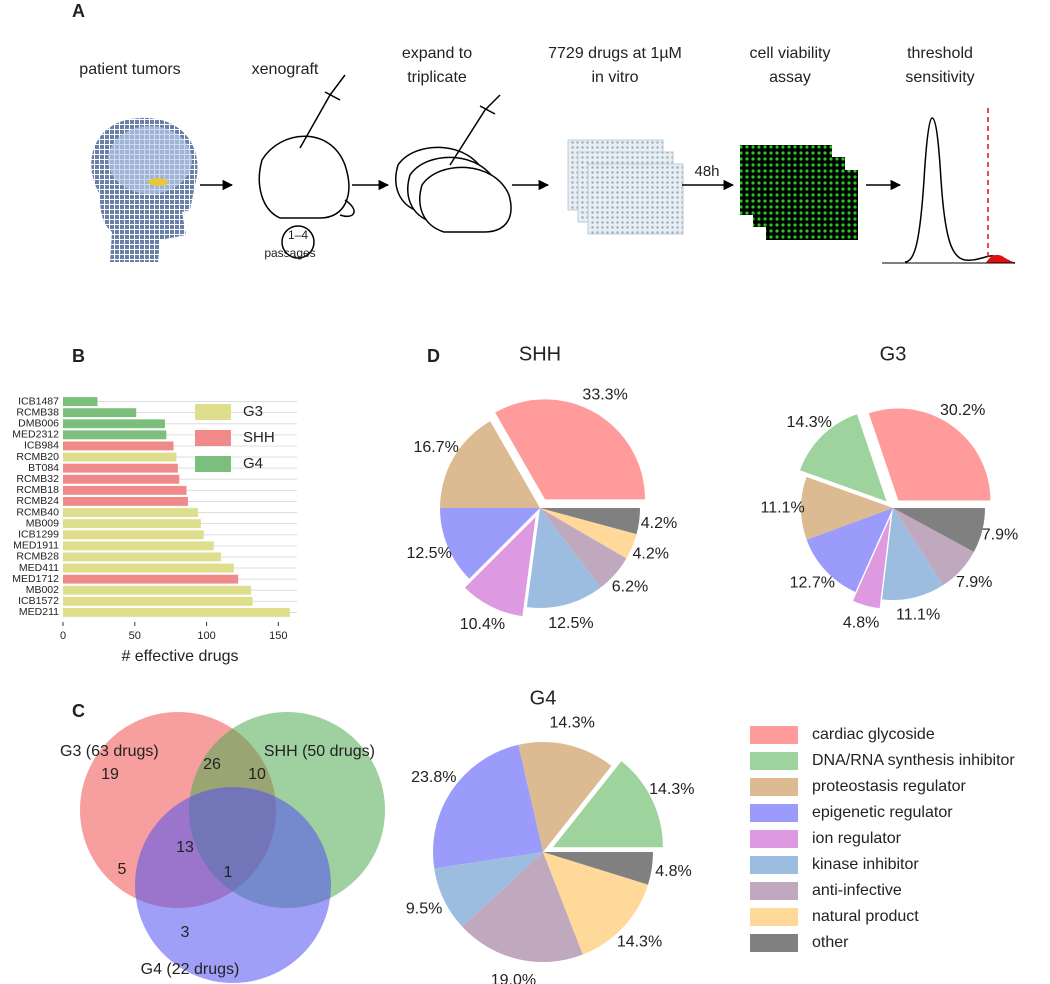 Image resolution: width=1050 pixels, height=984 pixels. I want to click on venn-count: 13, so click(185, 847).